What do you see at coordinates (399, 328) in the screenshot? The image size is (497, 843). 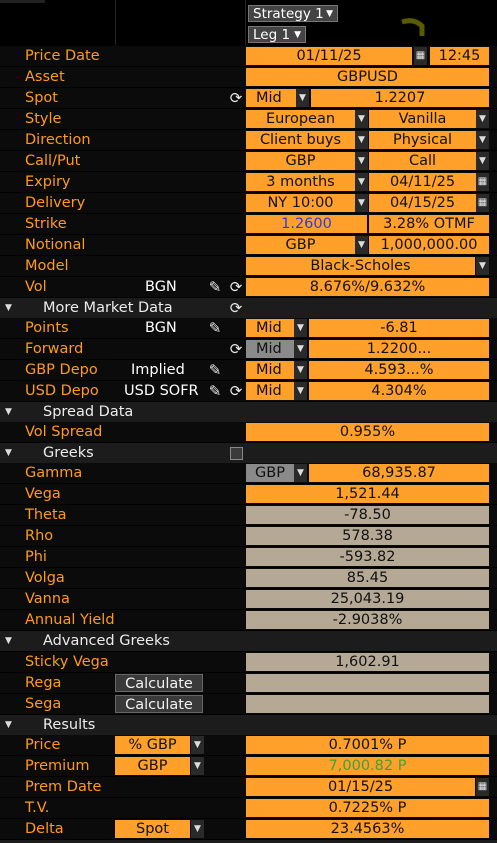 I see `points-input: -6.81` at bounding box center [399, 328].